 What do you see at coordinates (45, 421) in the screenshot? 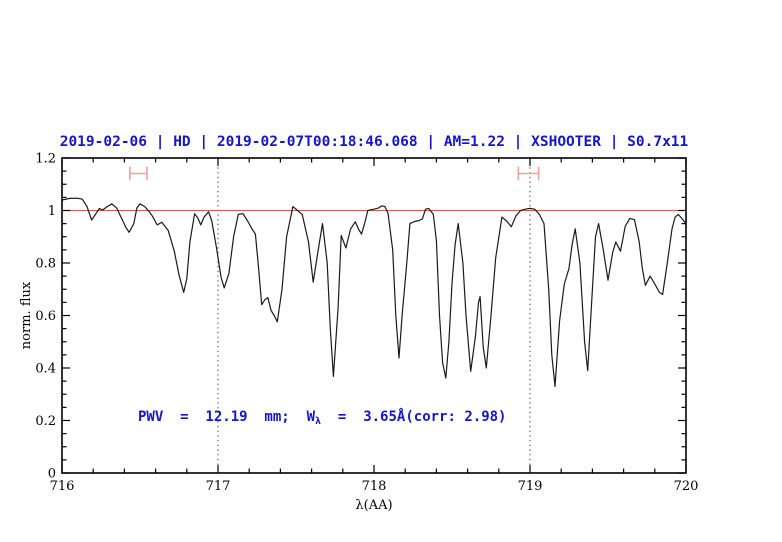
I see `y-tick-label: 0.2` at bounding box center [45, 421].